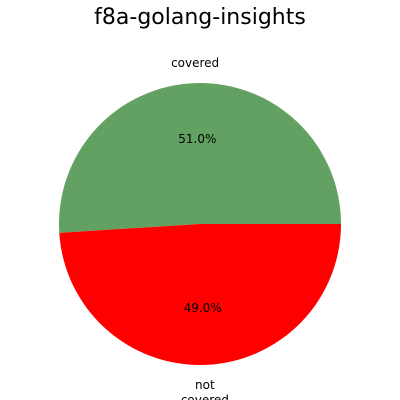 Image resolution: width=400 pixels, height=400 pixels. What do you see at coordinates (200, 228) in the screenshot?
I see `pie-labels: 51.0% covered 49.0% notcovered` at bounding box center [200, 228].